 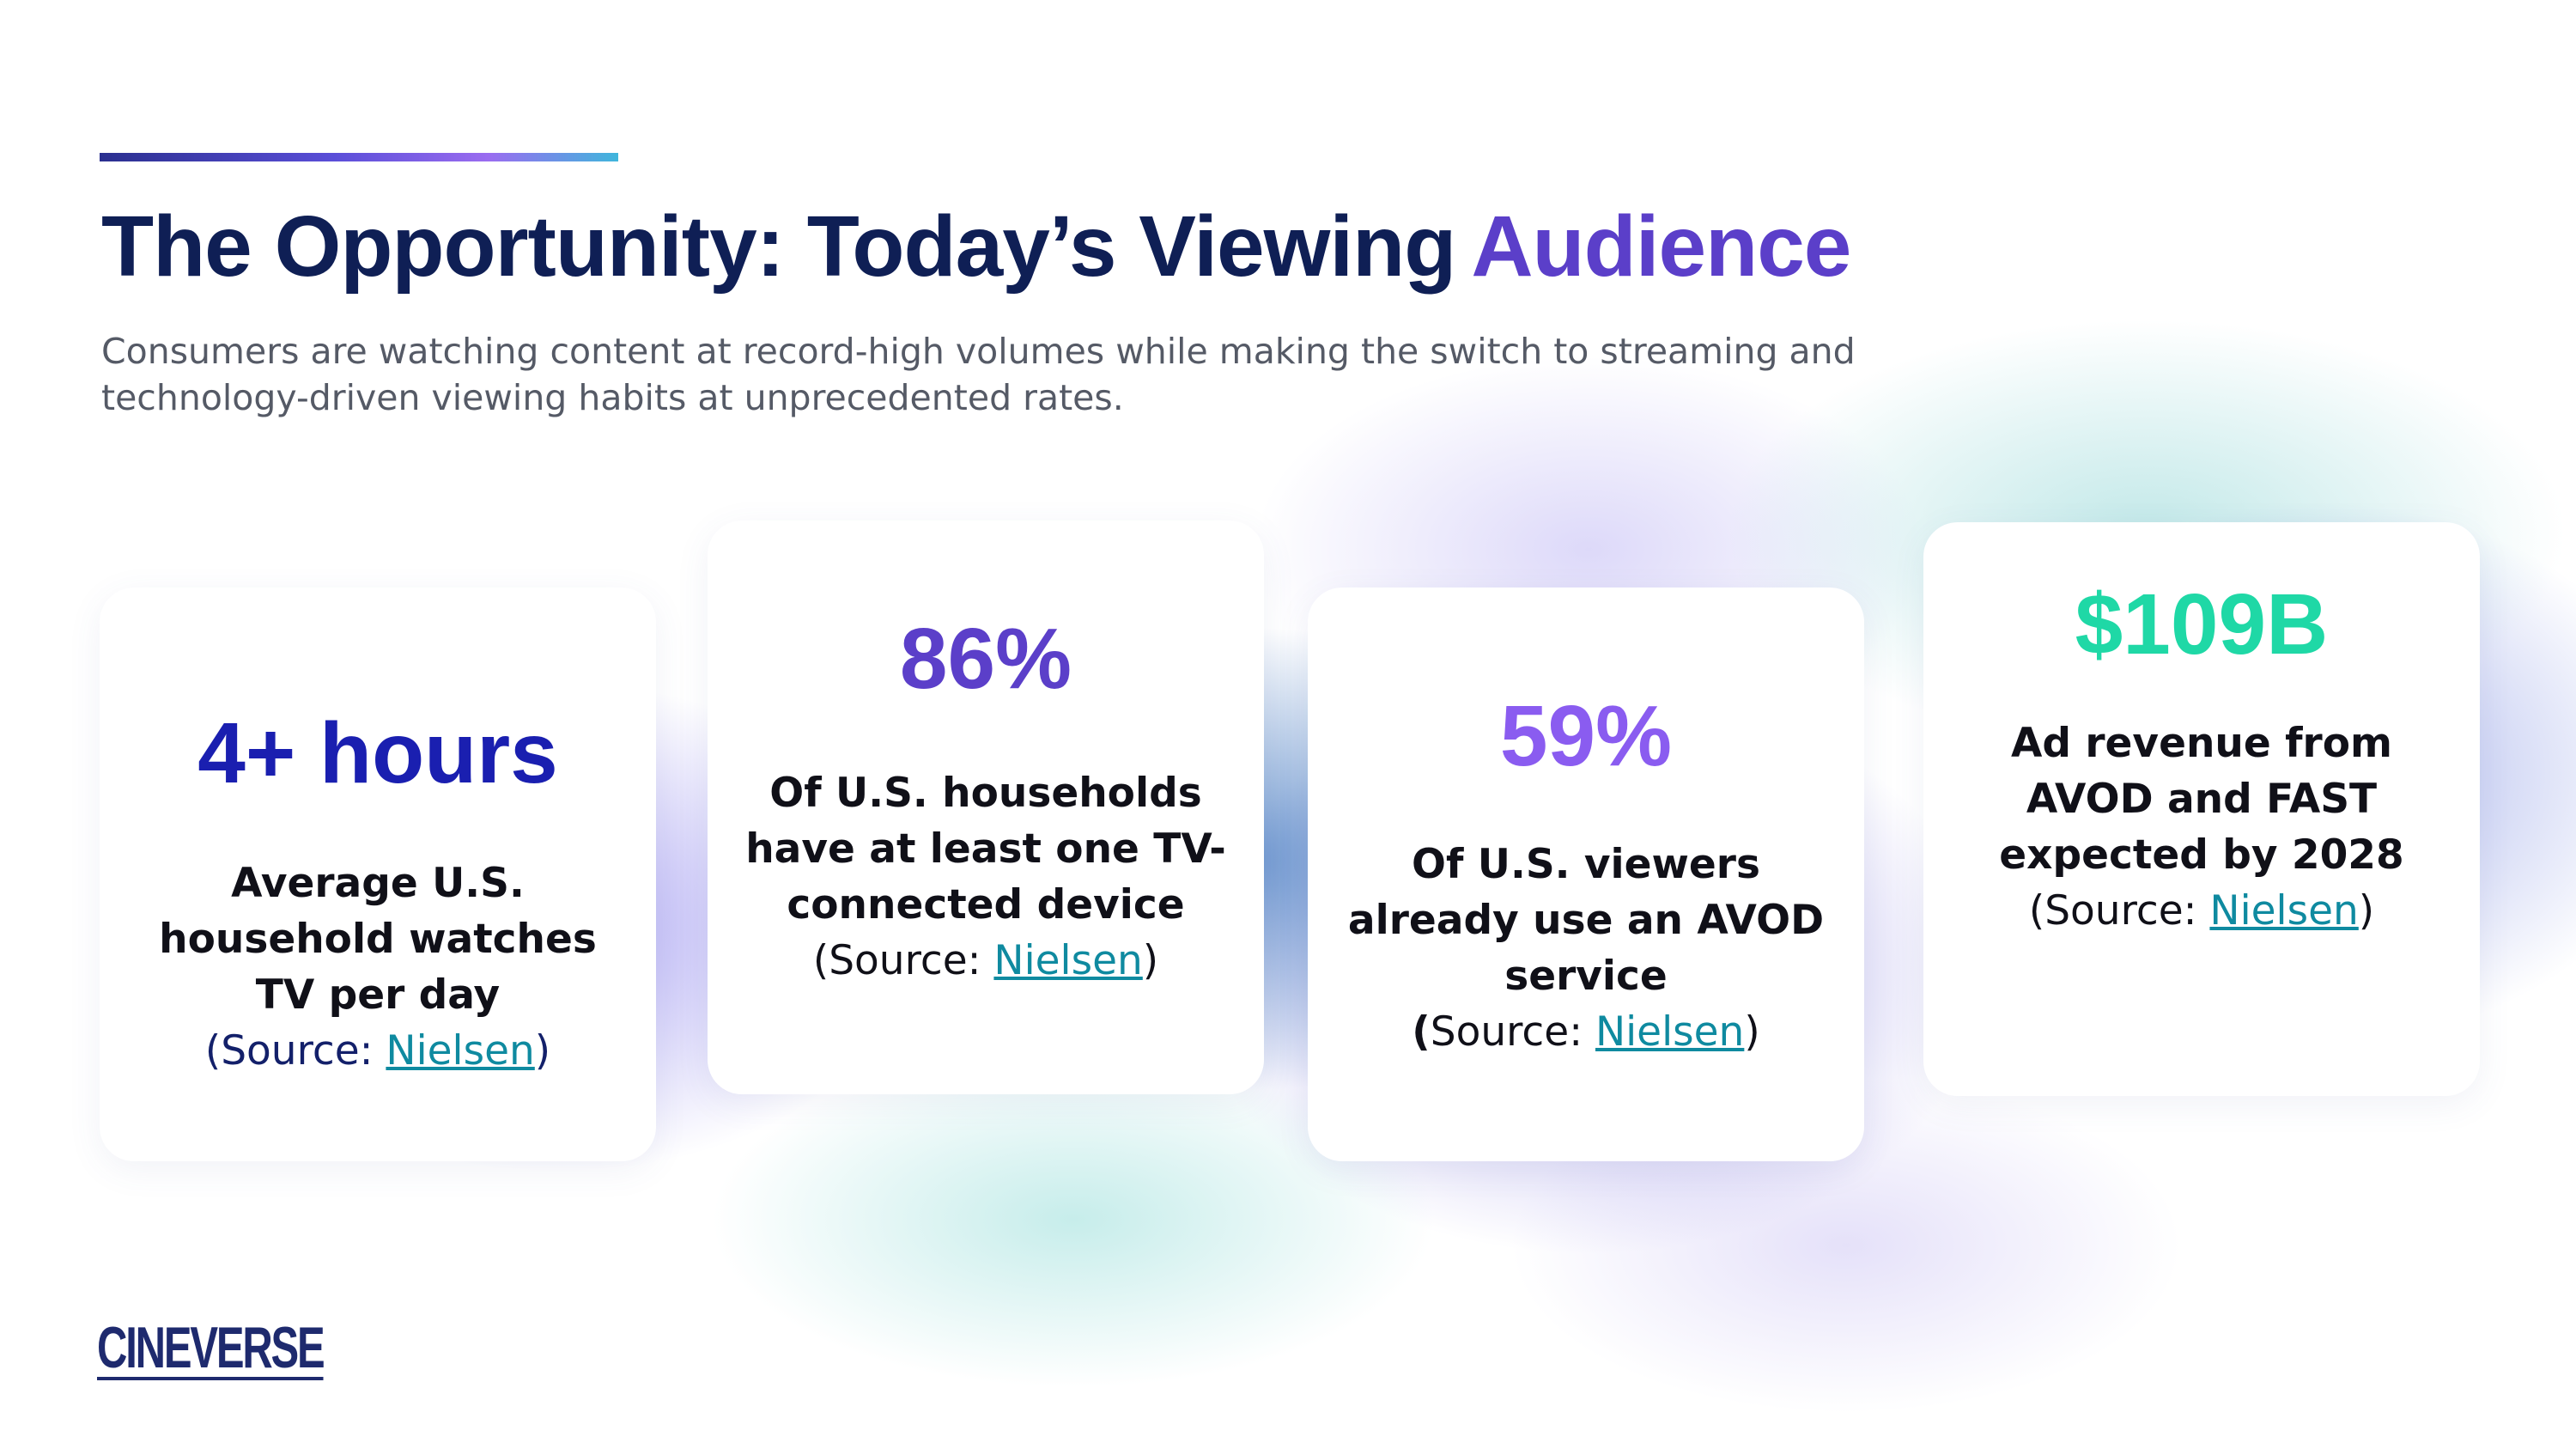 What do you see at coordinates (1586, 736) in the screenshot?
I see `stat-value: 59%` at bounding box center [1586, 736].